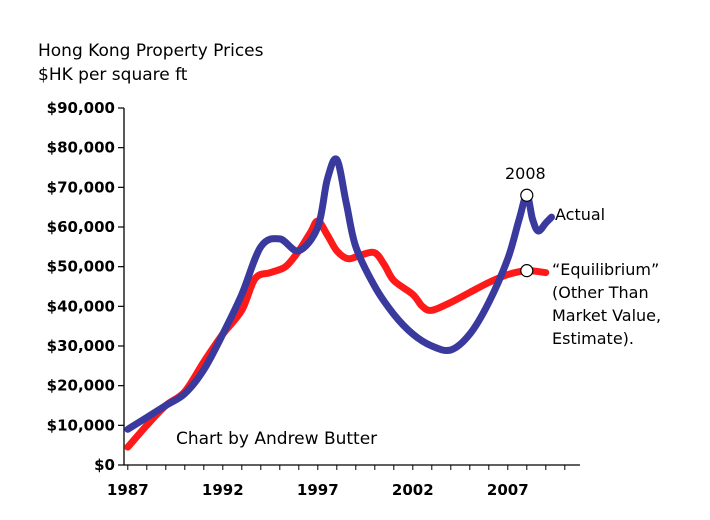 The width and height of the screenshot is (710, 520). What do you see at coordinates (223, 490) in the screenshot?
I see `x-tick-label: 1992` at bounding box center [223, 490].